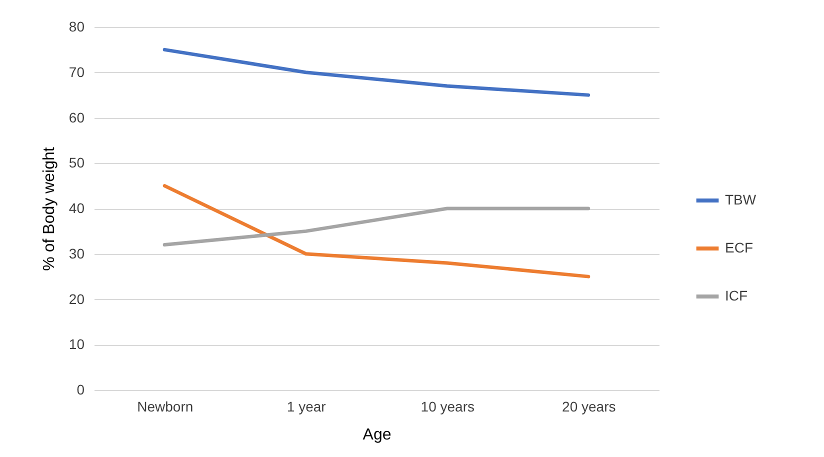 This screenshot has height=457, width=824. Describe the element at coordinates (377, 435) in the screenshot. I see `x-axis-title: Age` at that location.